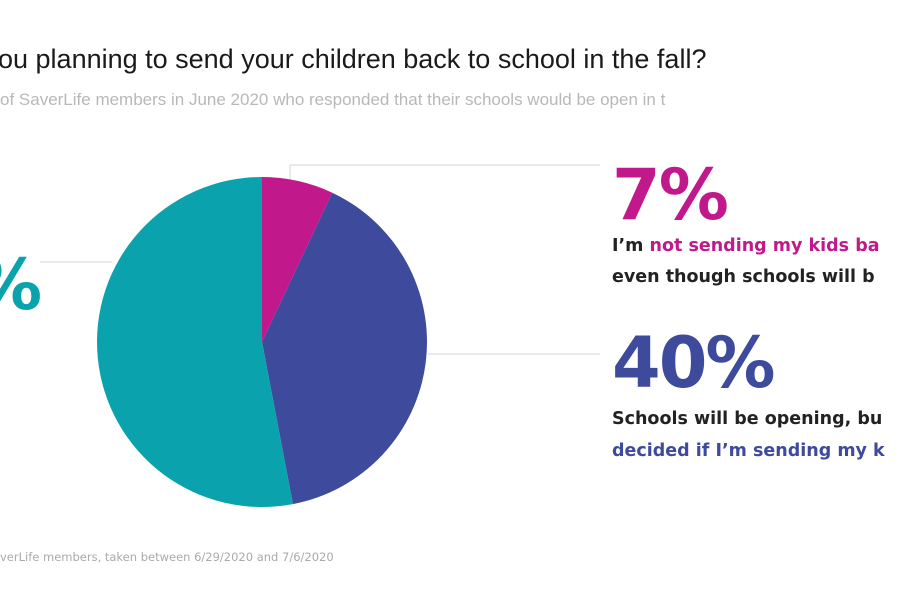  Describe the element at coordinates (297, 259) in the screenshot. I see `pie-slice-not-sending` at that location.